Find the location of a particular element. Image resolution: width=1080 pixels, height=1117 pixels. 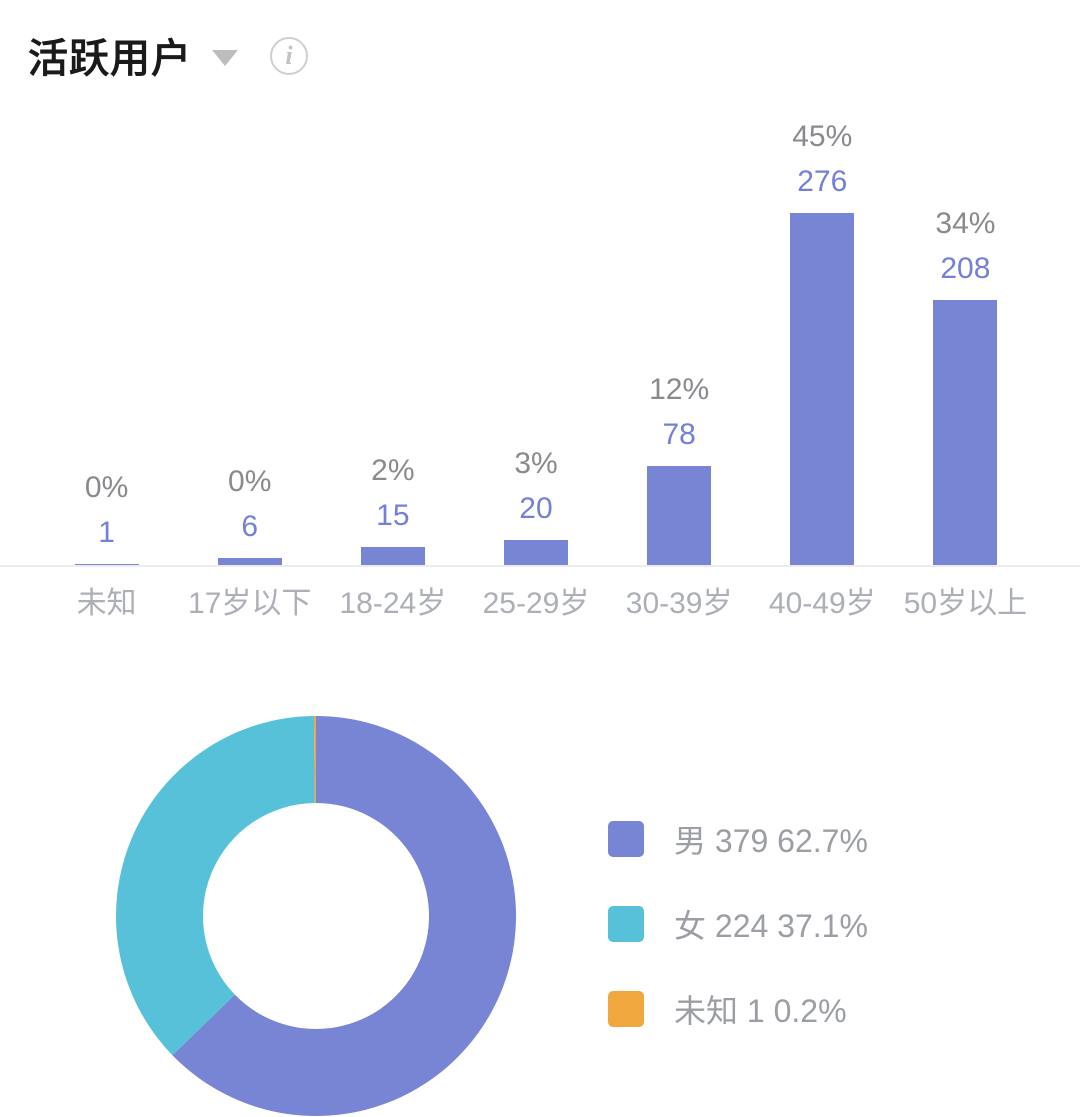

header: 活跃用户 i is located at coordinates (168, 55).